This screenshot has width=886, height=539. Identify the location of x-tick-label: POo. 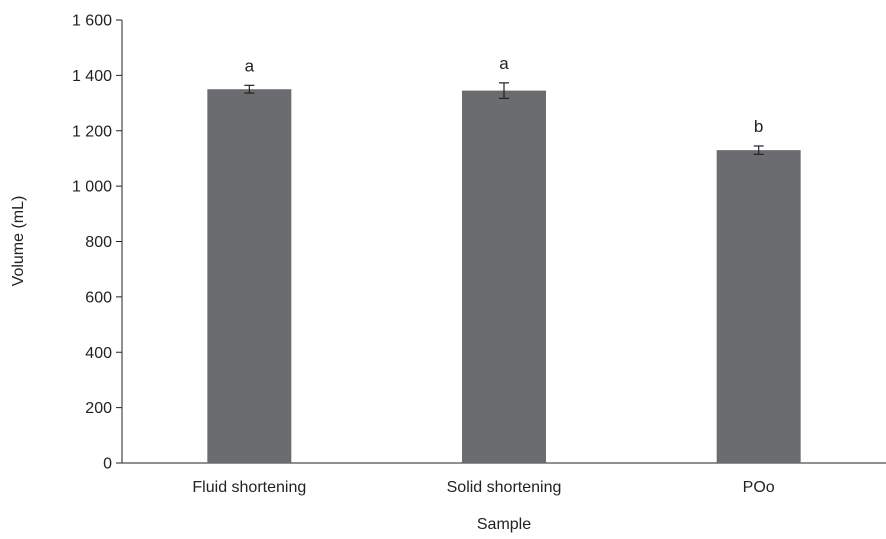
(759, 487).